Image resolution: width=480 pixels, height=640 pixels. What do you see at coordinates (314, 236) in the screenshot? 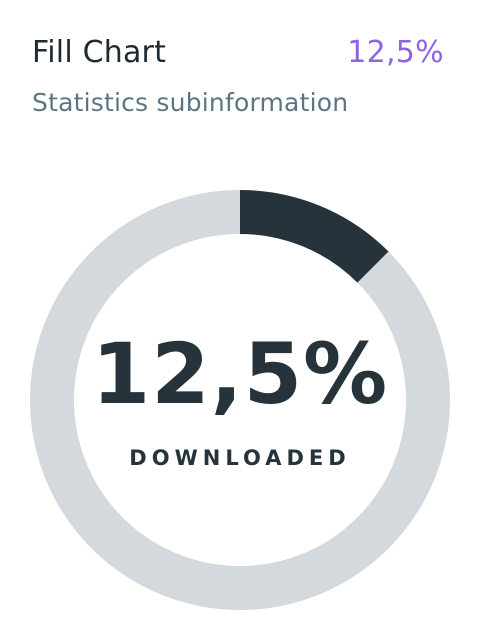
I see `ring-fill-segment` at bounding box center [314, 236].